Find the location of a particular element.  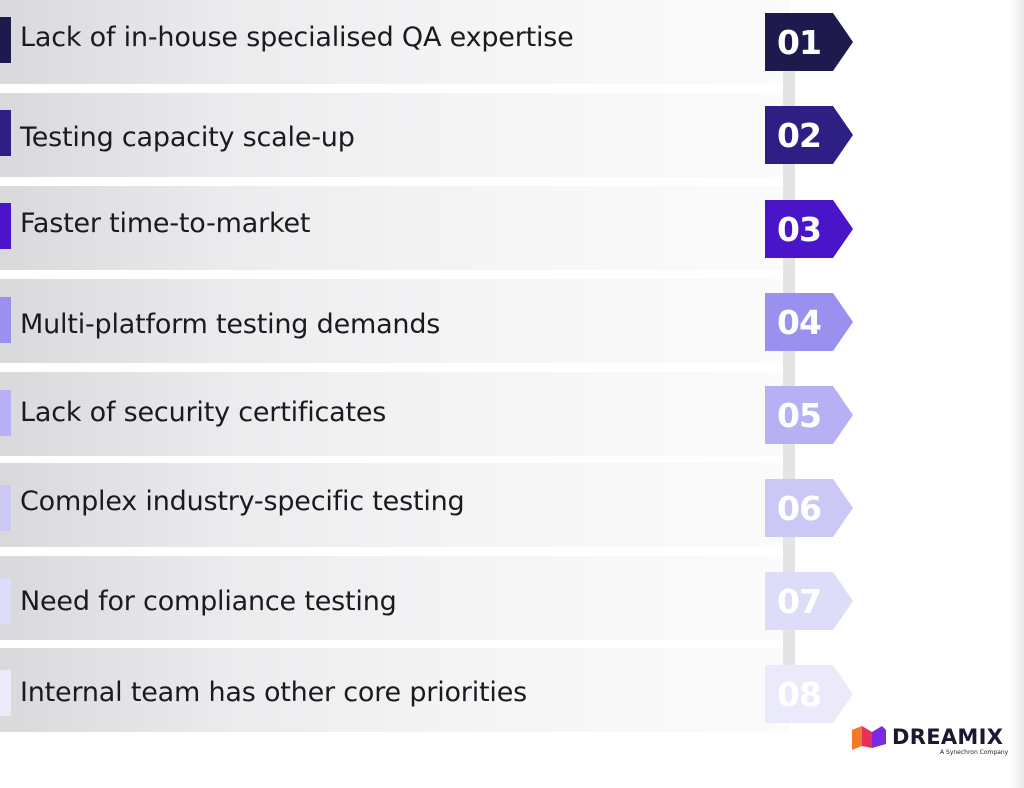

badge-number: 02 is located at coordinates (799, 135).